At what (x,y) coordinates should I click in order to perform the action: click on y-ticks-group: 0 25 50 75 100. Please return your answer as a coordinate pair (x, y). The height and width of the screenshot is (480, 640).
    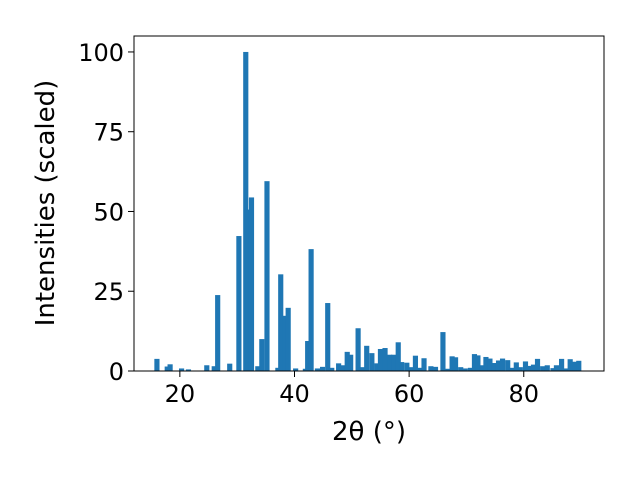
    Looking at the image, I should click on (106, 212).